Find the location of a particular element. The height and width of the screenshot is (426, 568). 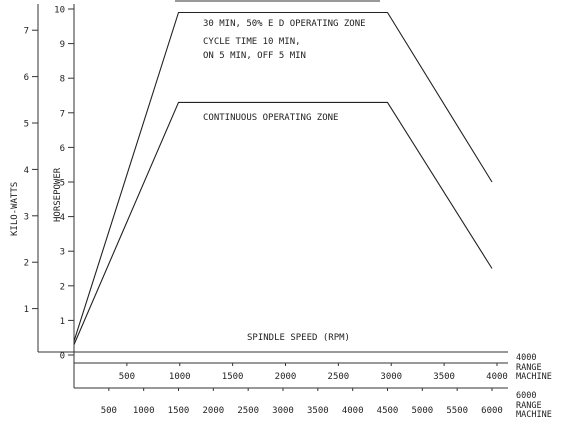

annotation-cycle-time: CYCLE TIME 10 MIN, is located at coordinates (252, 42).